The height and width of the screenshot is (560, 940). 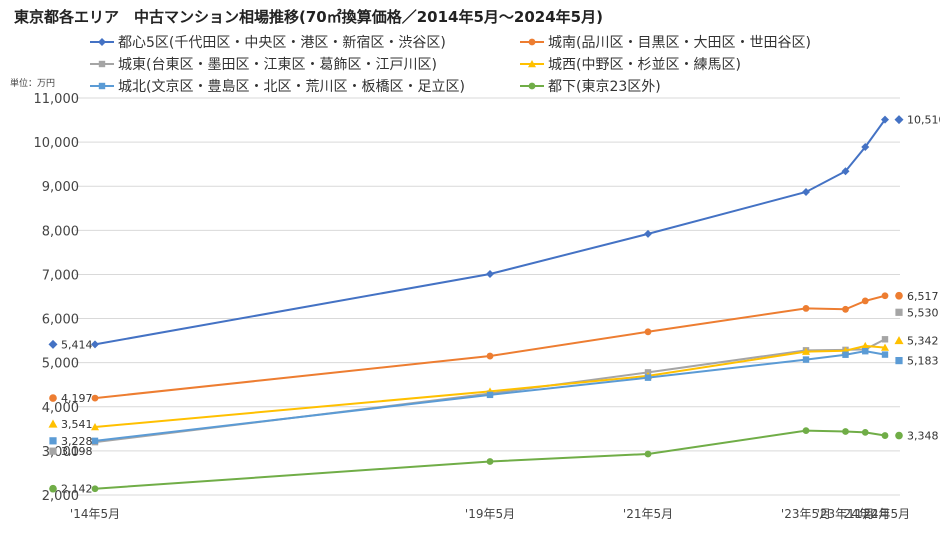 I want to click on start-label: 4,197, so click(x=77, y=398).